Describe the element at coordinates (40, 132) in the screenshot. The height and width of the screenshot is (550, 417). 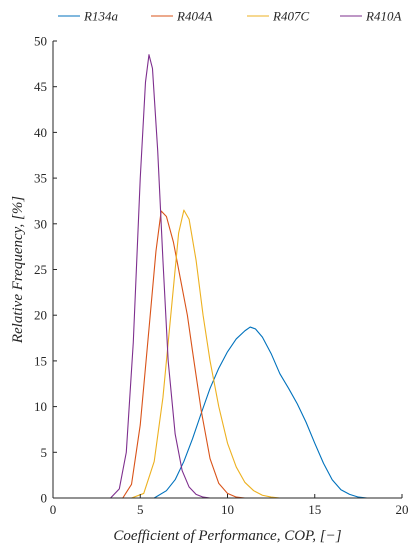
I see `y-tick-label: 40` at that location.